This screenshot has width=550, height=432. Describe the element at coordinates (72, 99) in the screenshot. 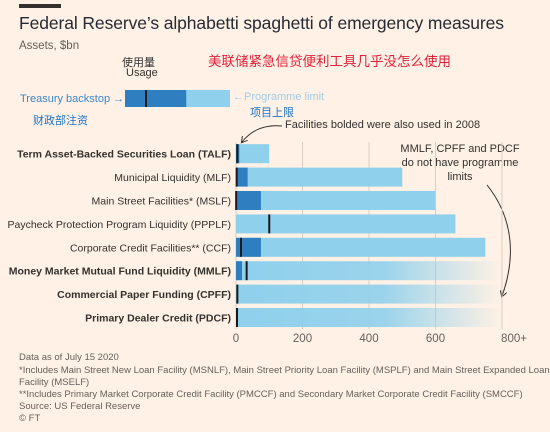

I see `treasury-backstop-label: Treasury backstop →` at that location.